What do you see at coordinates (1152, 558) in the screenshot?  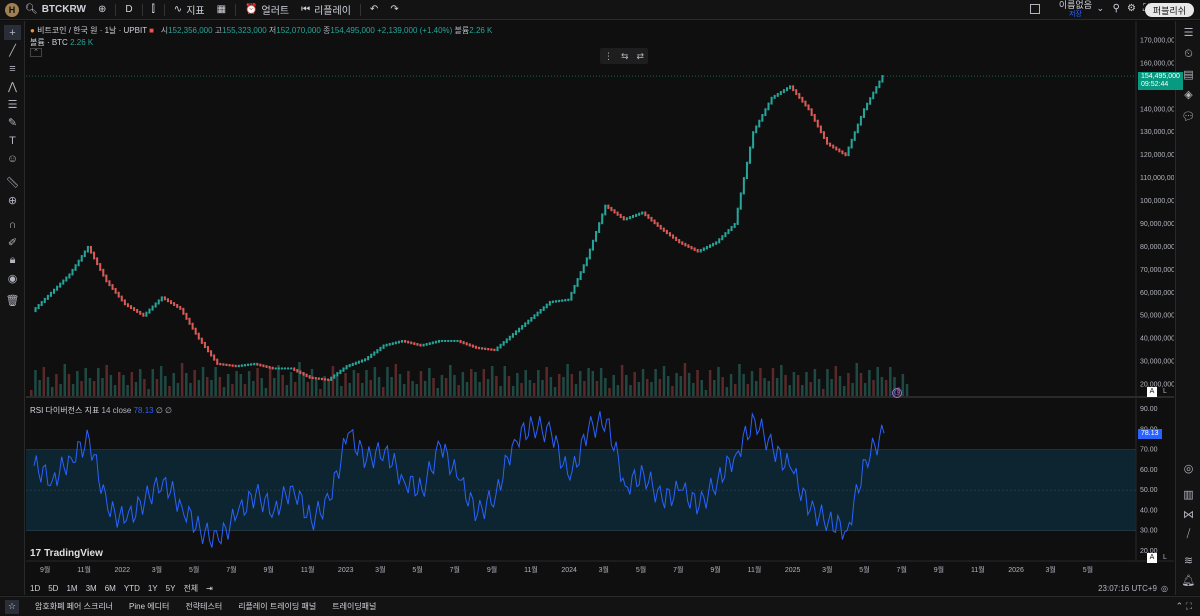 I see `rsi-auto-scale-button: A` at bounding box center [1152, 558].